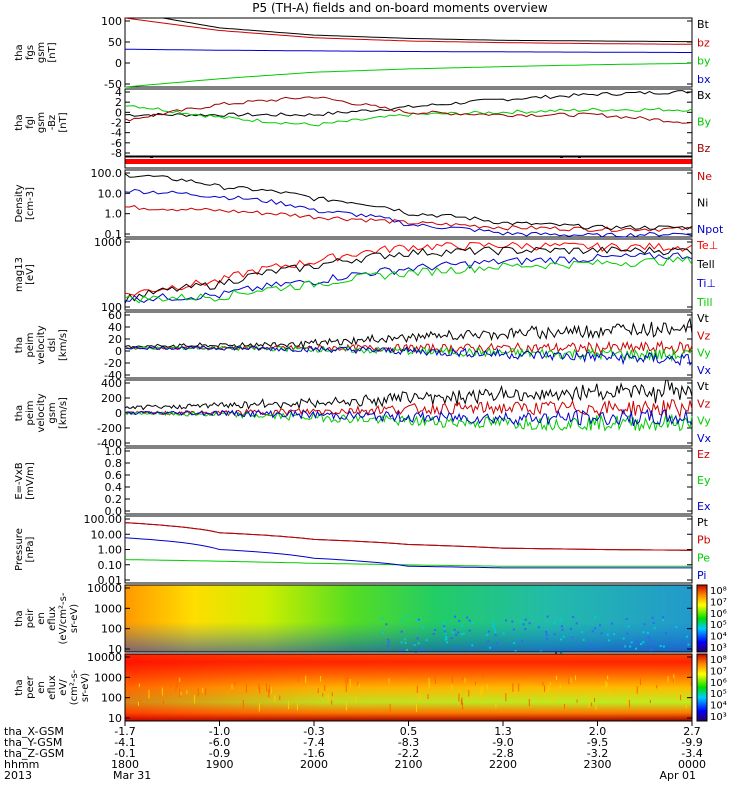  Describe the element at coordinates (109, 428) in the screenshot. I see `y-tick-label: -200` at that location.